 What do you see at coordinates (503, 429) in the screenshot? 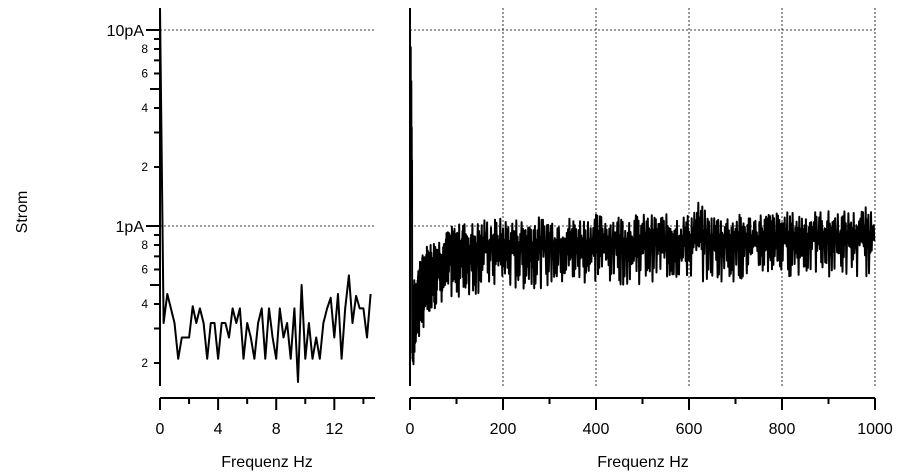
I see `x-tick-label: 200` at bounding box center [503, 429].